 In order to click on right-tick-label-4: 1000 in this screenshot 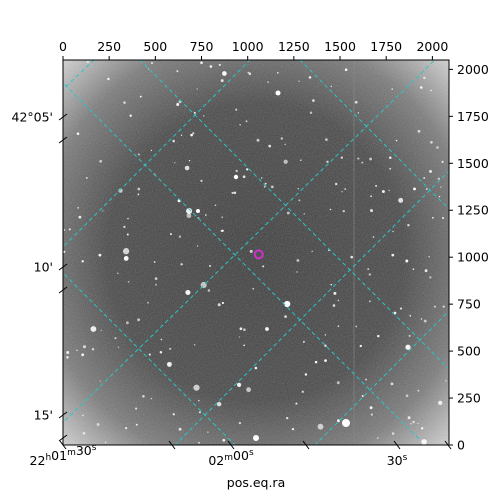, I will do `click(473, 257)`.